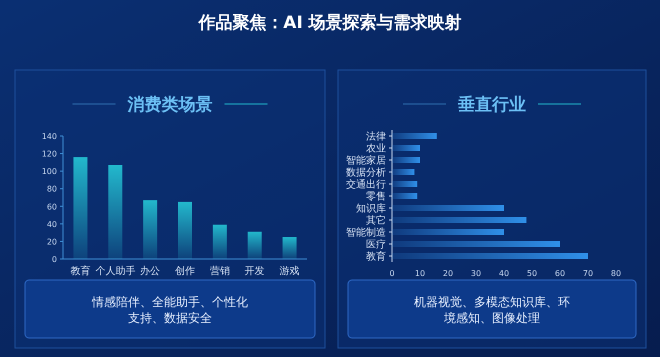 This screenshot has width=660, height=357. I want to click on y-tick-label: 其它, so click(376, 220).